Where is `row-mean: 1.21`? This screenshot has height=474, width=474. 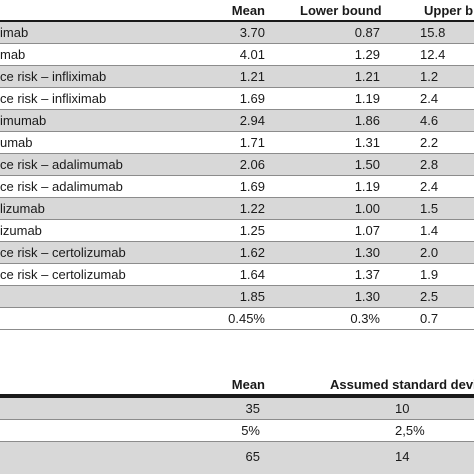 row-mean: 1.21 is located at coordinates (252, 76).